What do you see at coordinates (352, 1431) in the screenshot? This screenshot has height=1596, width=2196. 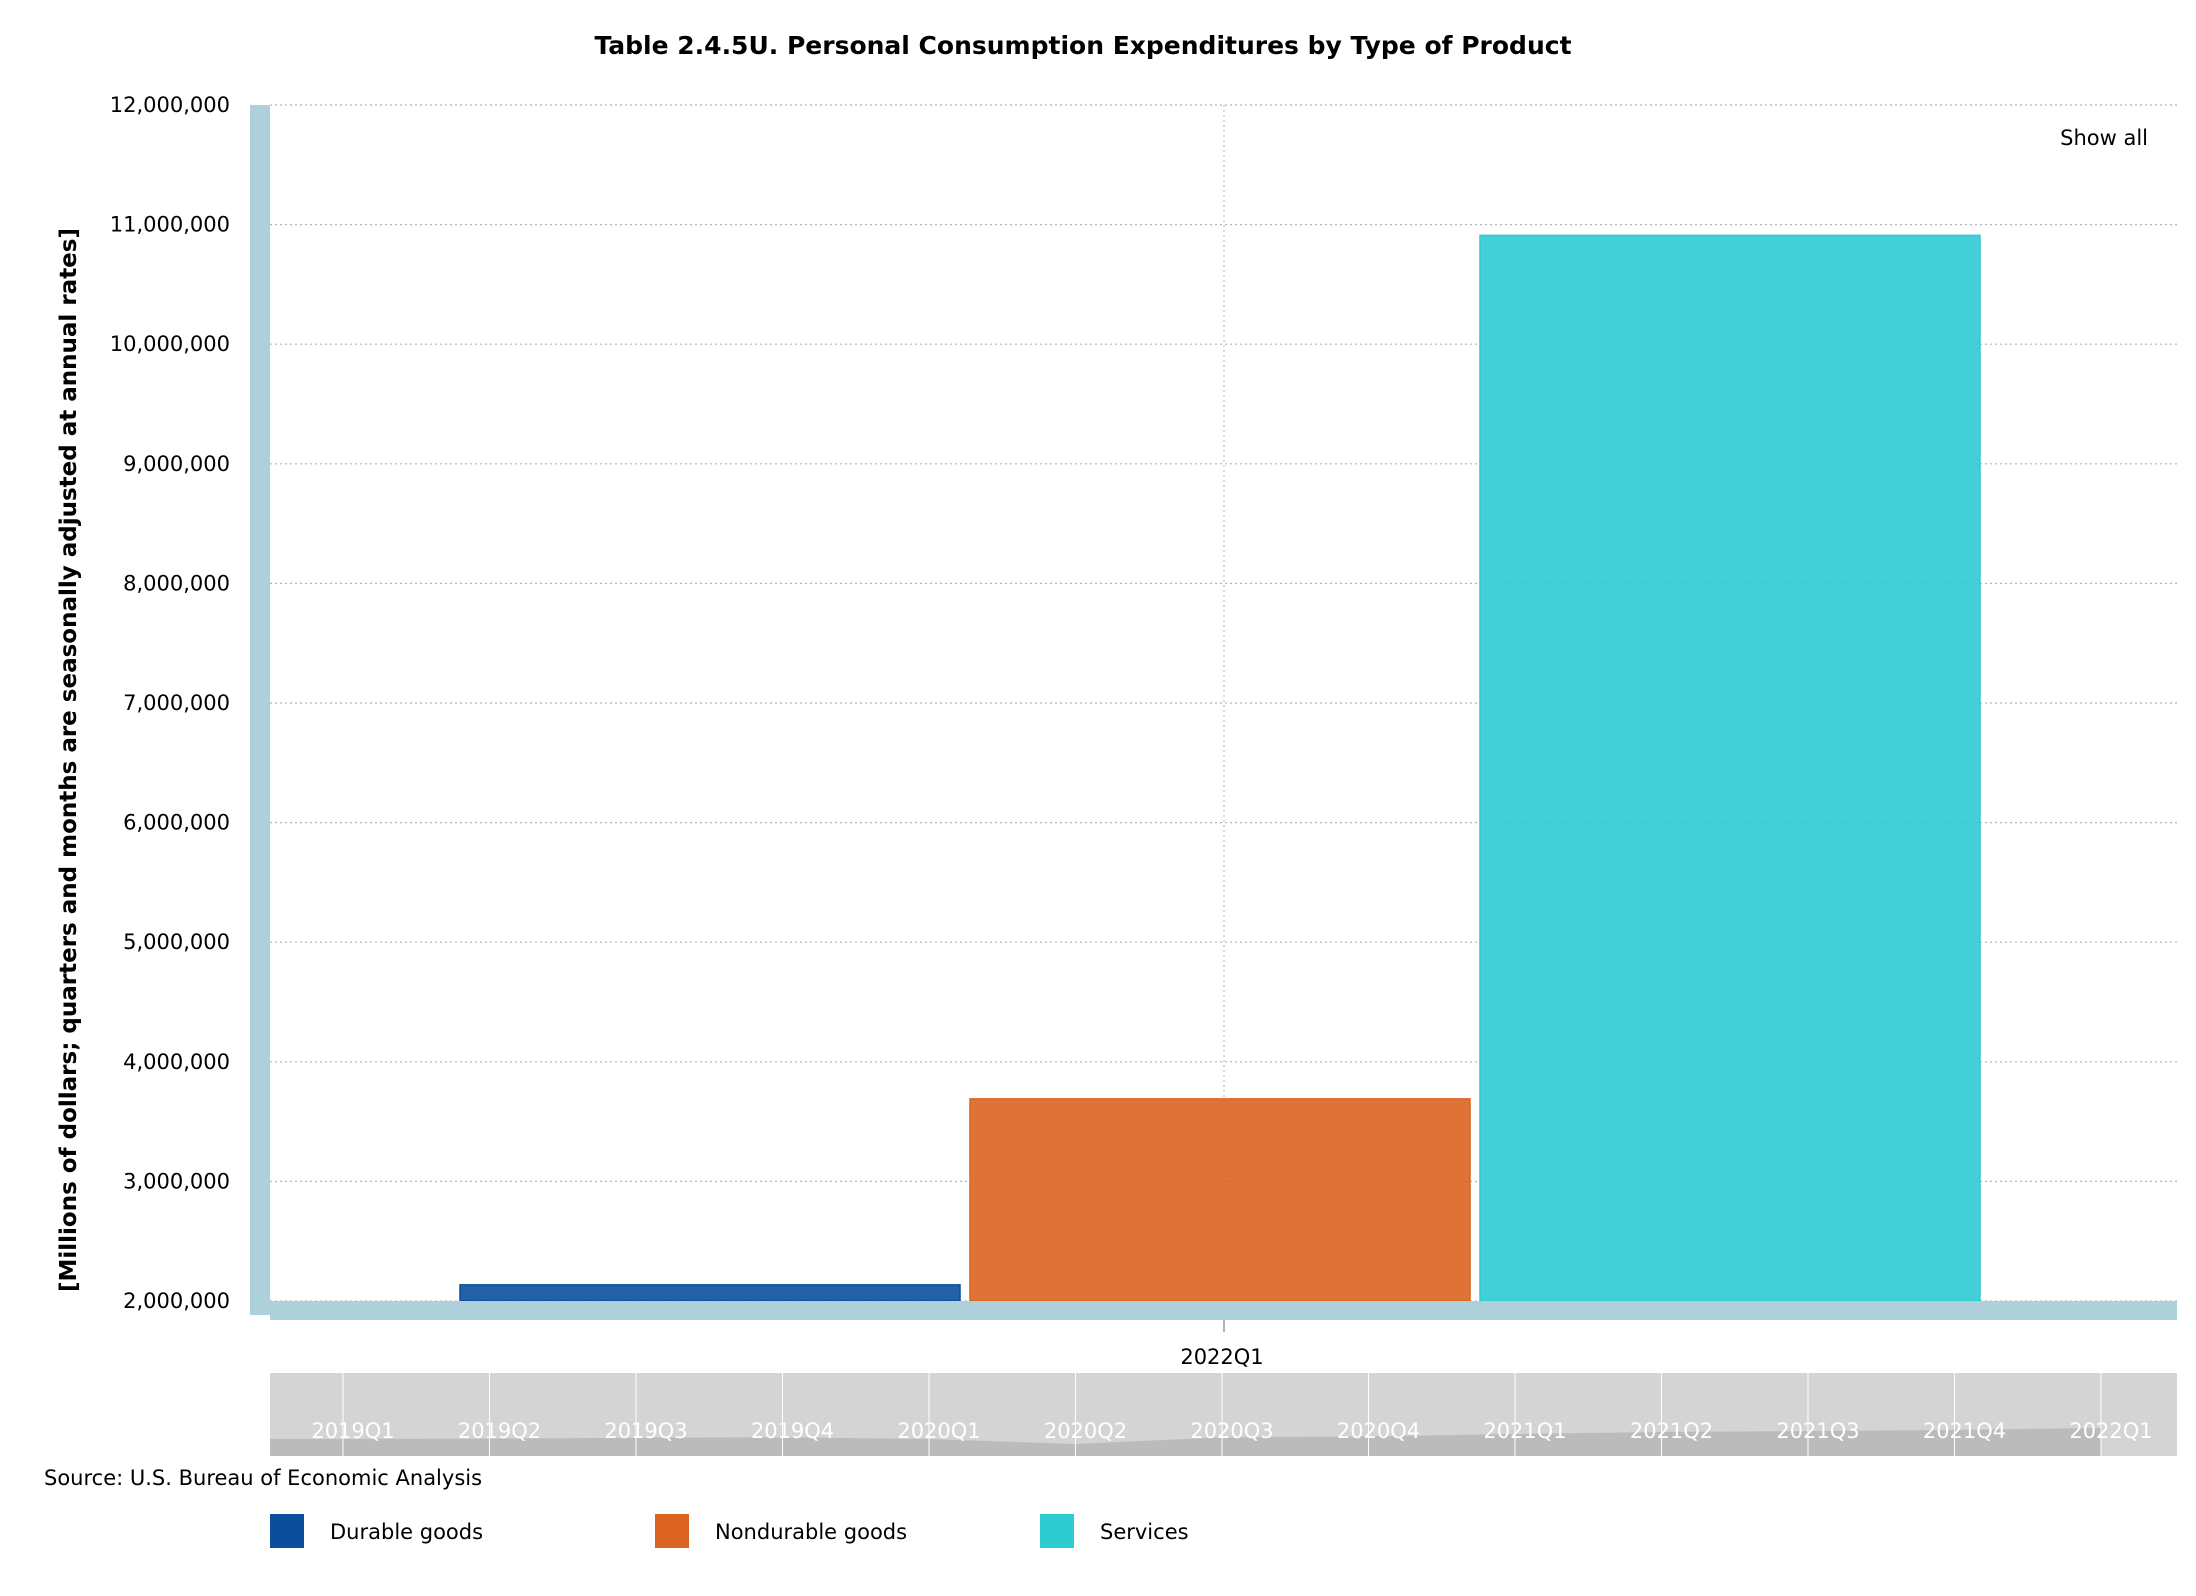 I see `navigator-label: 2019Q1` at bounding box center [352, 1431].